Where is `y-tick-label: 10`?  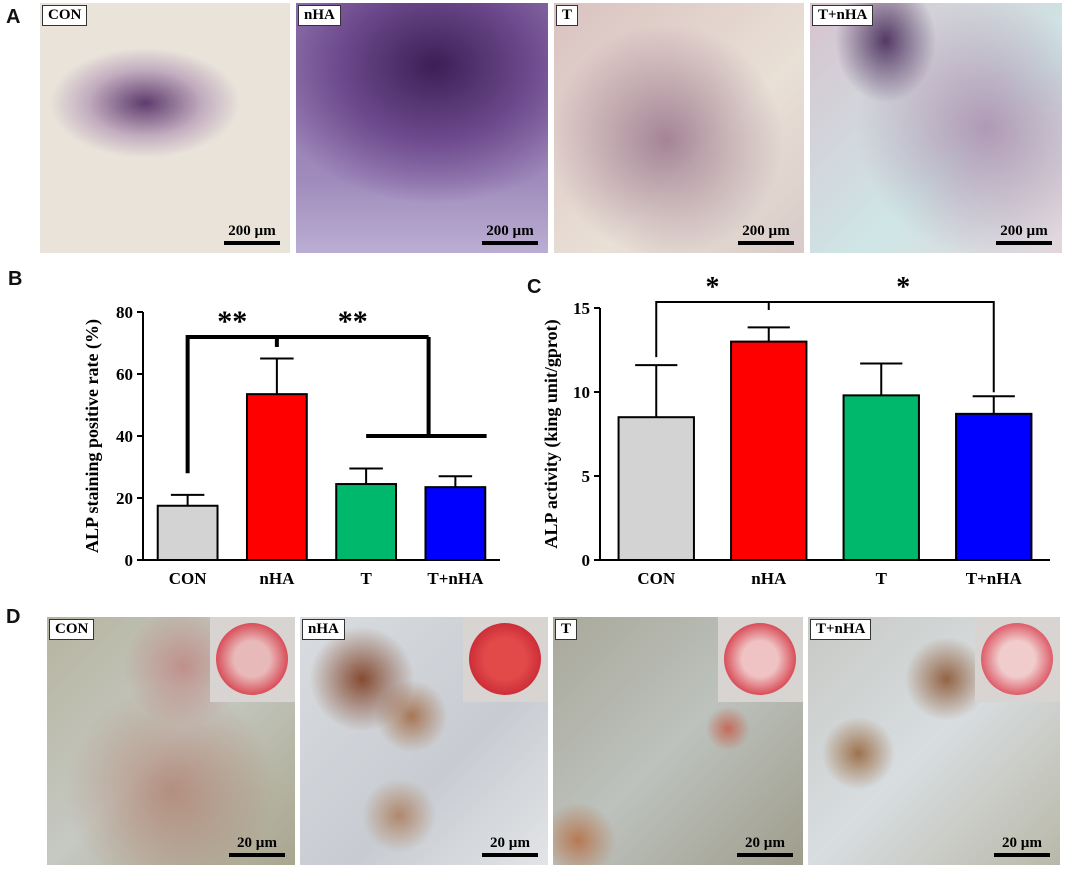 y-tick-label: 10 is located at coordinates (581, 392).